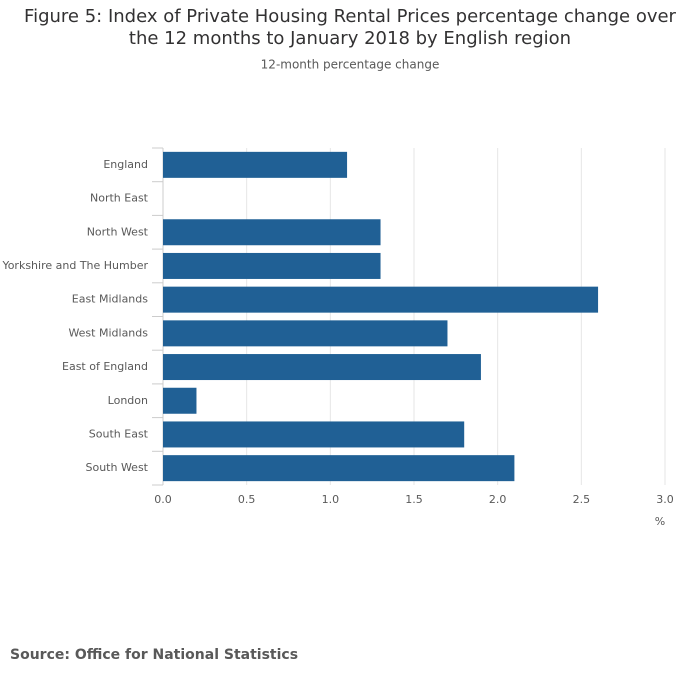 This screenshot has height=682, width=700. Describe the element at coordinates (125, 164) in the screenshot. I see `y-tick-label: England` at that location.